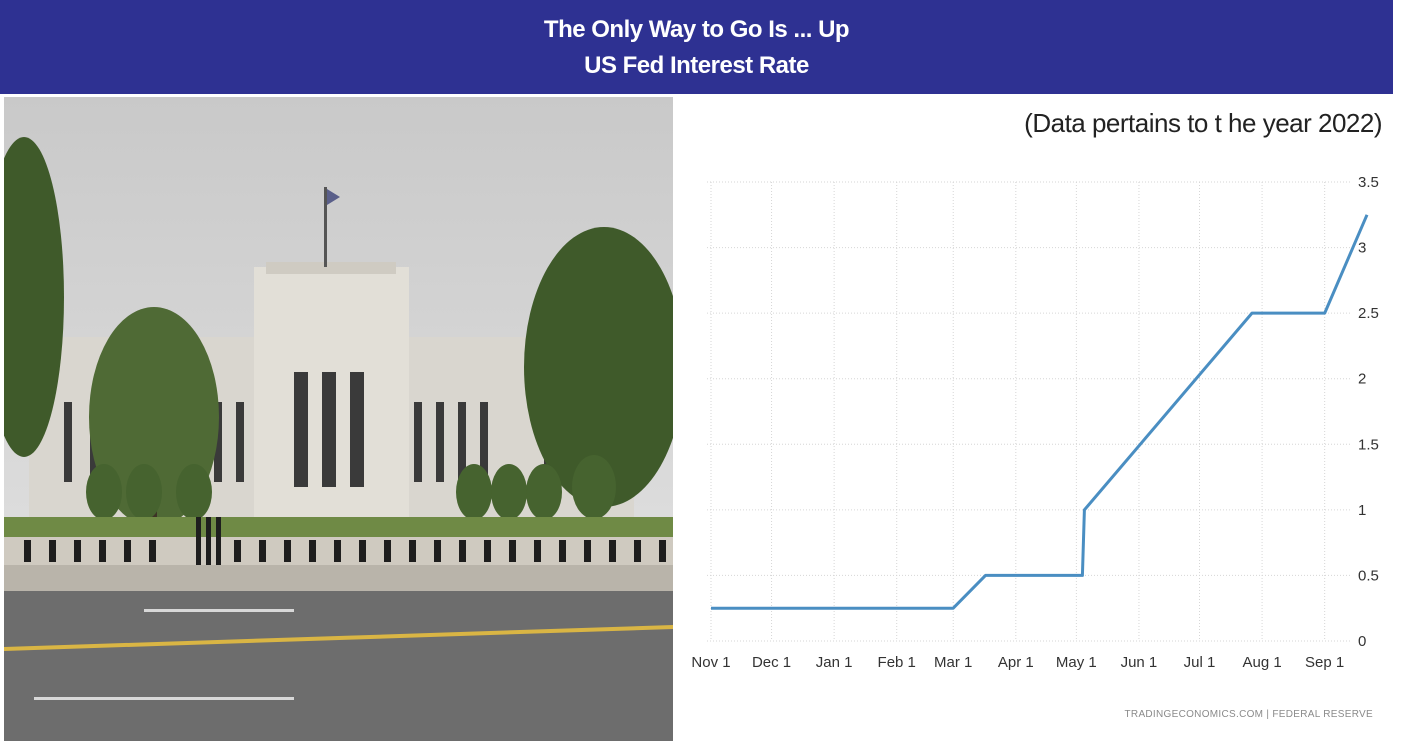 This screenshot has width=1420, height=743. Describe the element at coordinates (1368, 412) in the screenshot. I see `y-axis-ticks: 0 0.5 1 1.5 2 2.5 3 3.5` at that location.